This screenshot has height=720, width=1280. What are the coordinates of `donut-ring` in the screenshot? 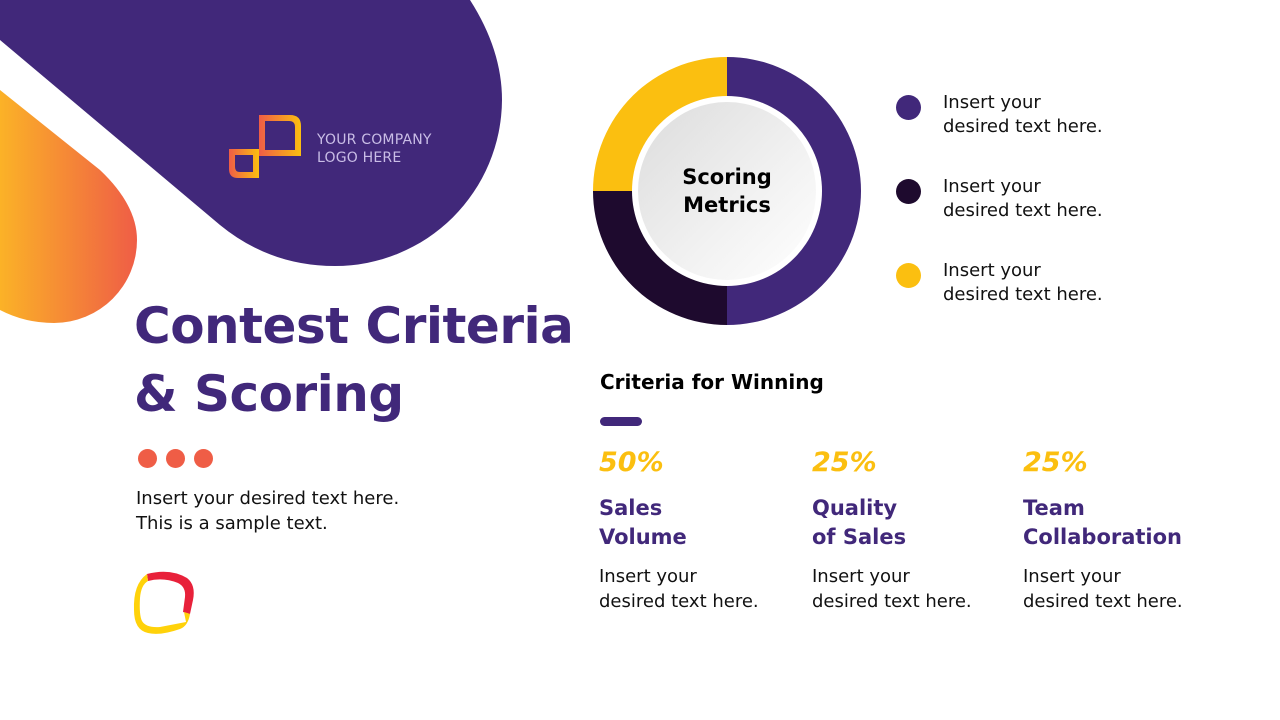 It's located at (727, 191).